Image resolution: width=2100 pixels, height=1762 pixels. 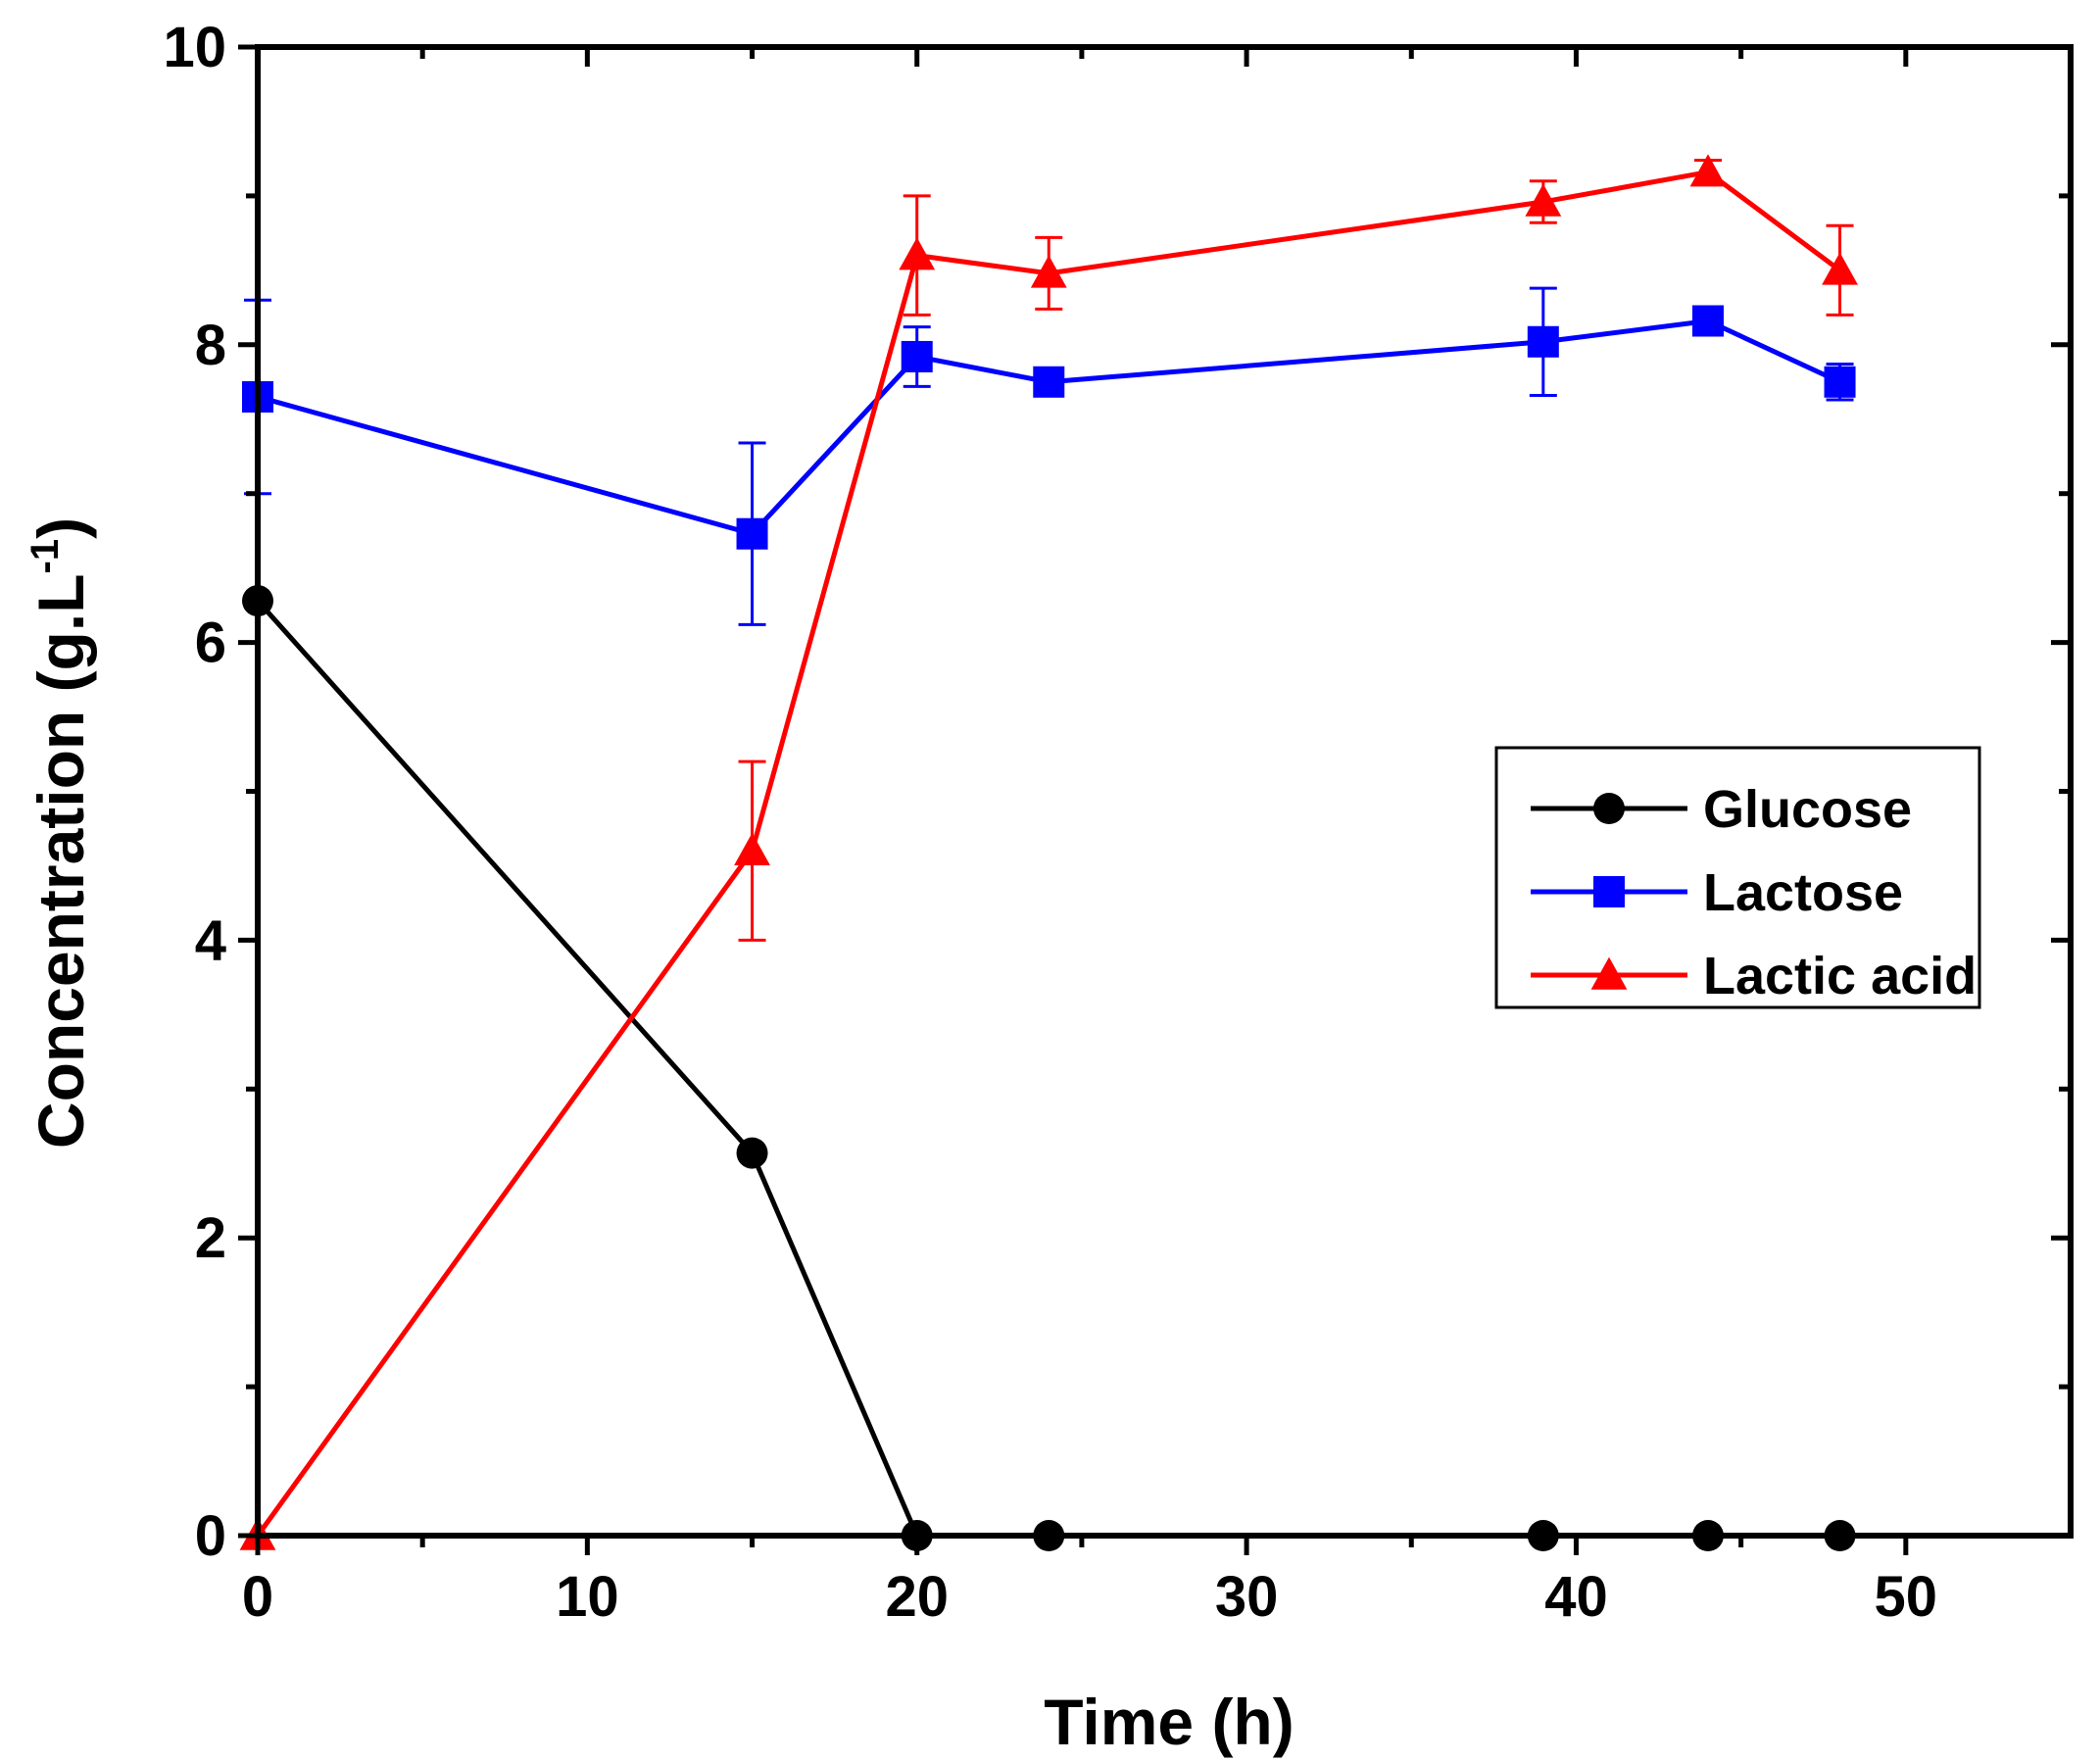 I want to click on y-axis-title-main: Concentration (g.L, so click(x=61, y=861).